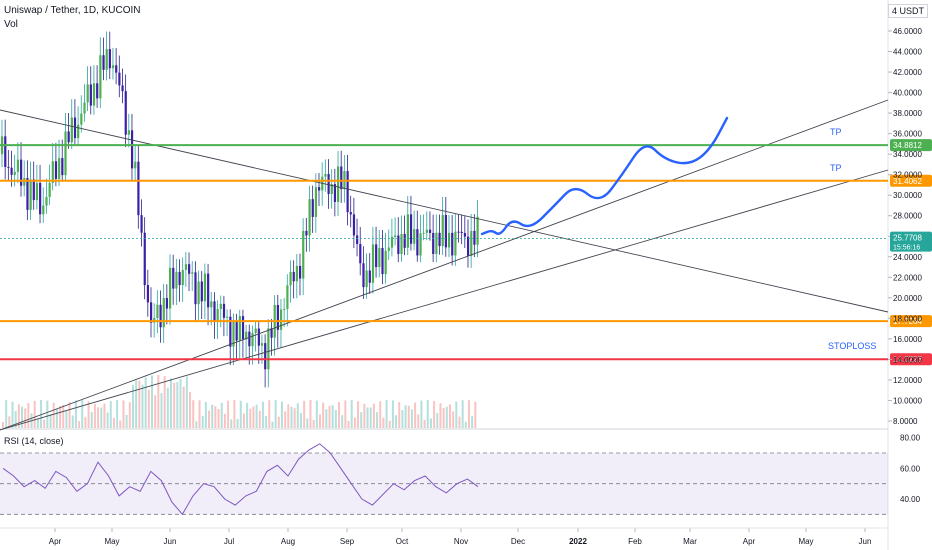 This screenshot has height=550, width=932. What do you see at coordinates (461, 541) in the screenshot?
I see `time-tick-label: Nov` at bounding box center [461, 541].